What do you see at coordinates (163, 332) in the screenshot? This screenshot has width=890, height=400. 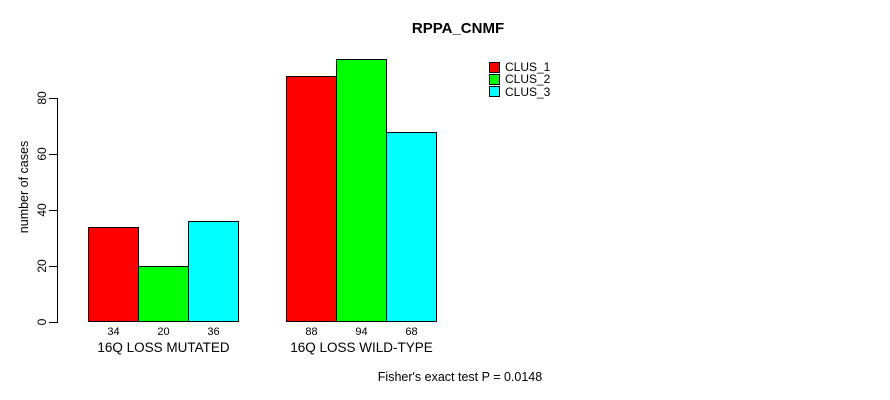 I see `bar-value-label: 20` at bounding box center [163, 332].